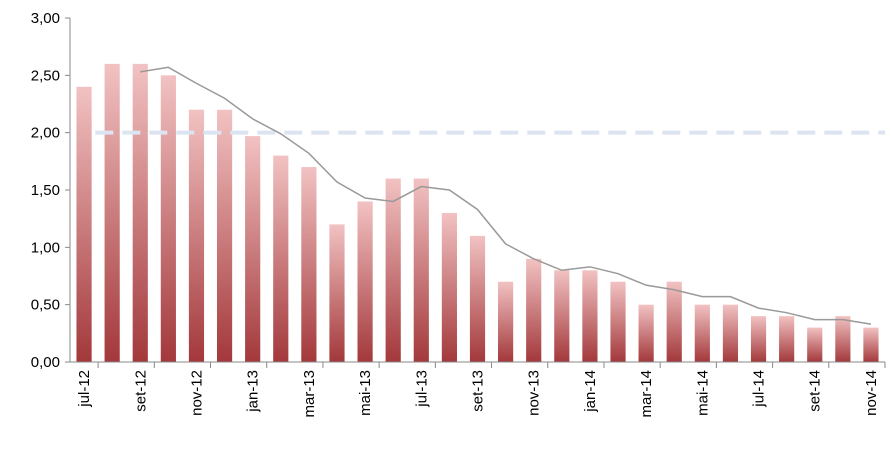 The image size is (891, 452). Describe the element at coordinates (45, 247) in the screenshot. I see `y-tick-label: 1,00` at that location.